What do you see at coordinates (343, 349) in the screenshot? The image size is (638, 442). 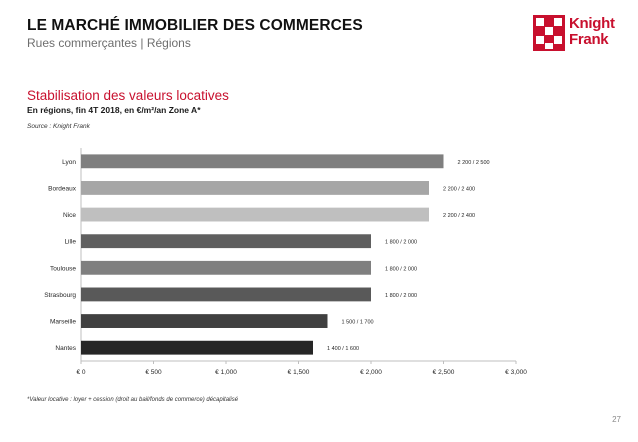 I see `data-label: 1 400 / 1 600` at bounding box center [343, 349].